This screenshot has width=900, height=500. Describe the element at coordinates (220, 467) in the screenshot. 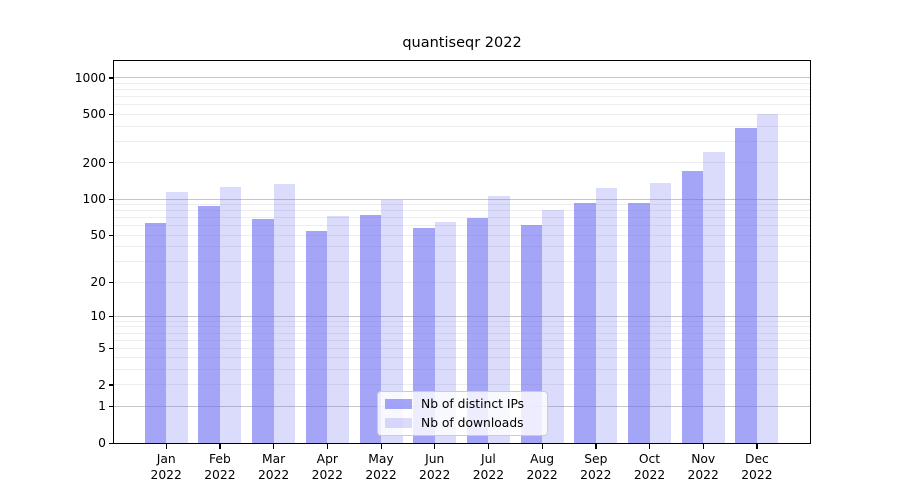

I see `x-tick-label: Feb 2022` at that location.